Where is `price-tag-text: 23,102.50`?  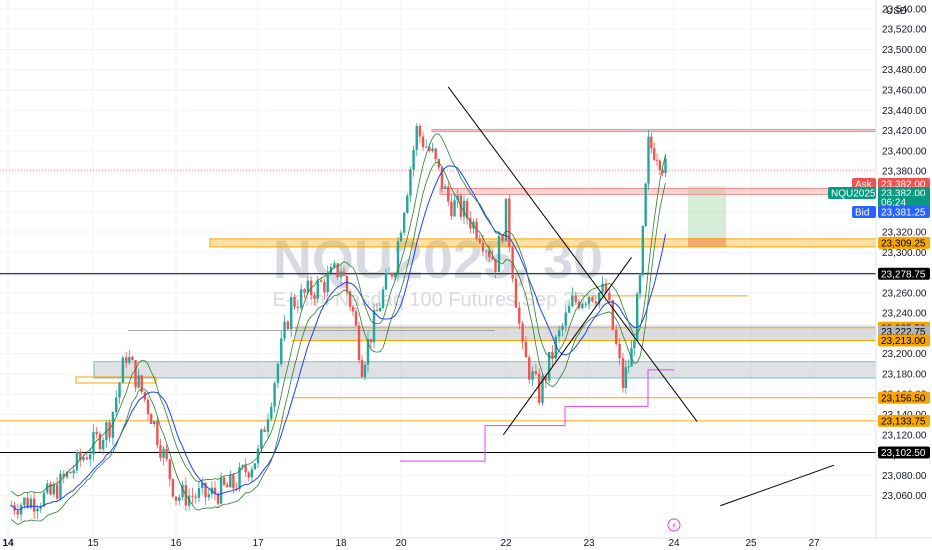 price-tag-text: 23,102.50 is located at coordinates (903, 453).